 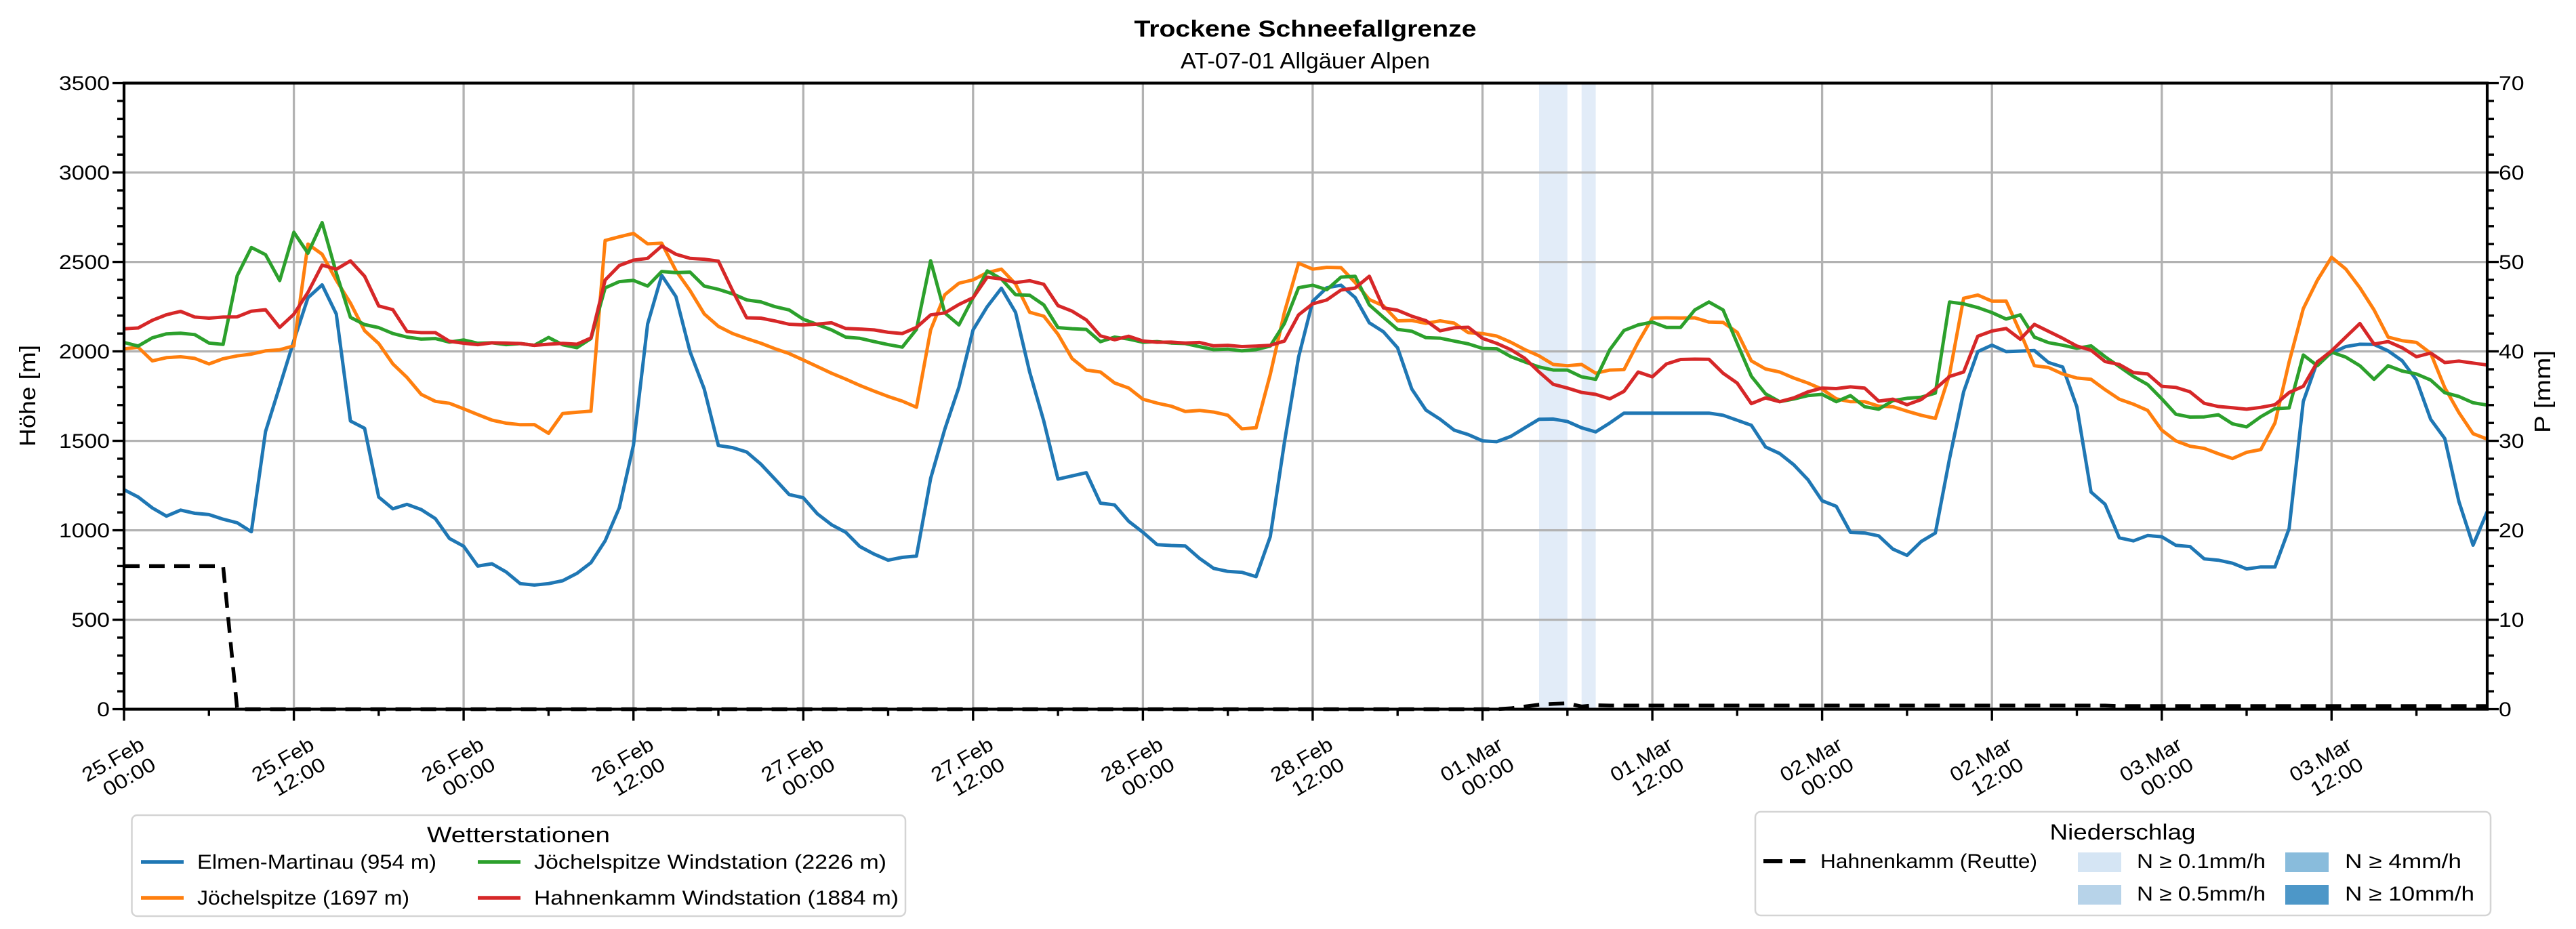 I want to click on svg-text: Hahnenkamm (Reutte), so click(x=1929, y=862).